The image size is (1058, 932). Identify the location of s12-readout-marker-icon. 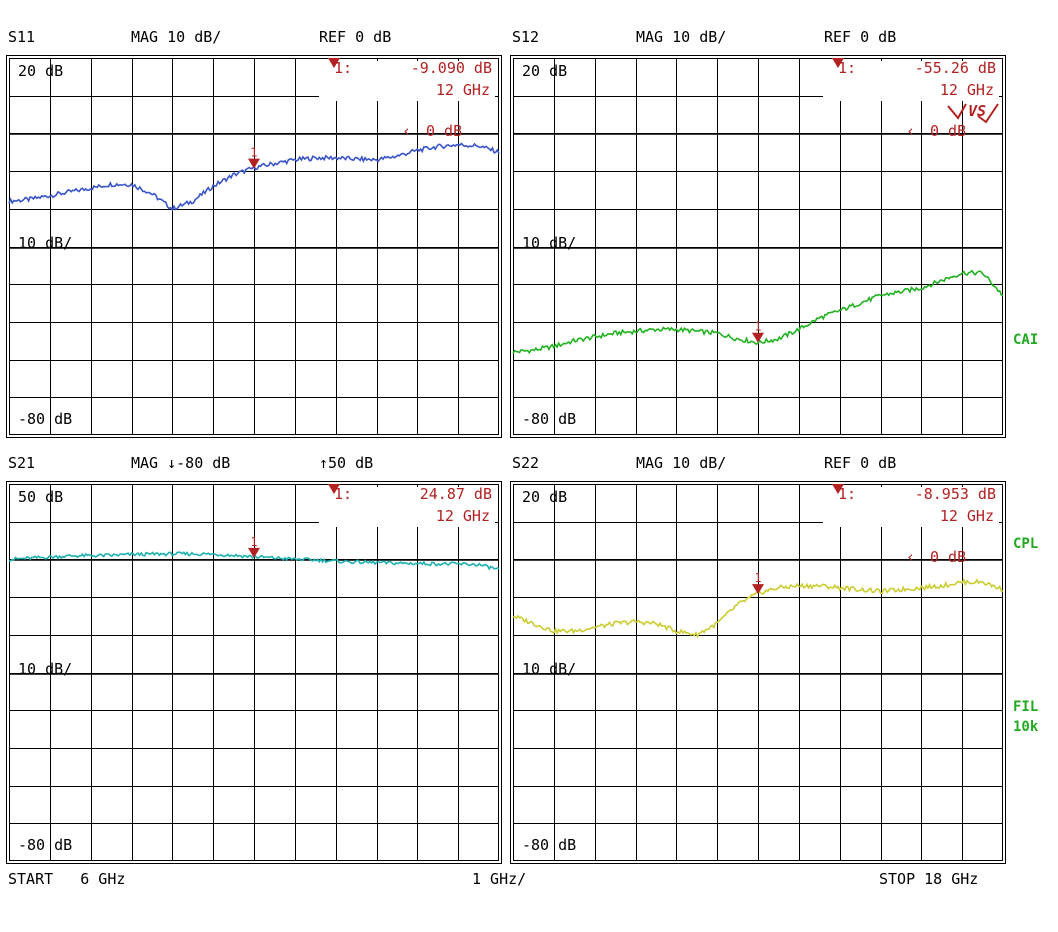
(838, 63).